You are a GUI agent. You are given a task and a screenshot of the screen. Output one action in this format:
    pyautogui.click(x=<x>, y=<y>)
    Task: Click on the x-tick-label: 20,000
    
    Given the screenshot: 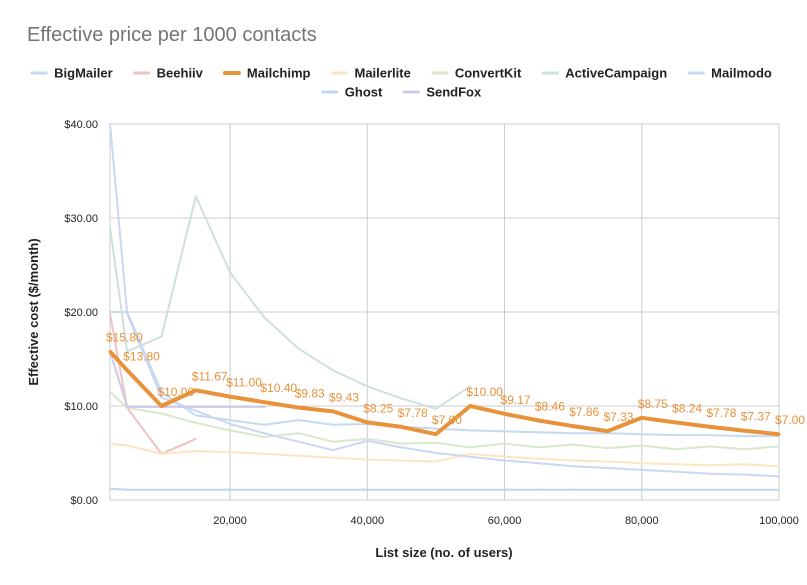 What is the action you would take?
    pyautogui.click(x=230, y=521)
    